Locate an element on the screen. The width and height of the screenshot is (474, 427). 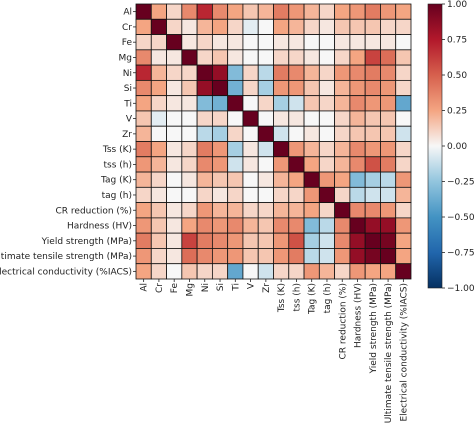
heatmap-cell-al-cr is located at coordinates (158, 11).